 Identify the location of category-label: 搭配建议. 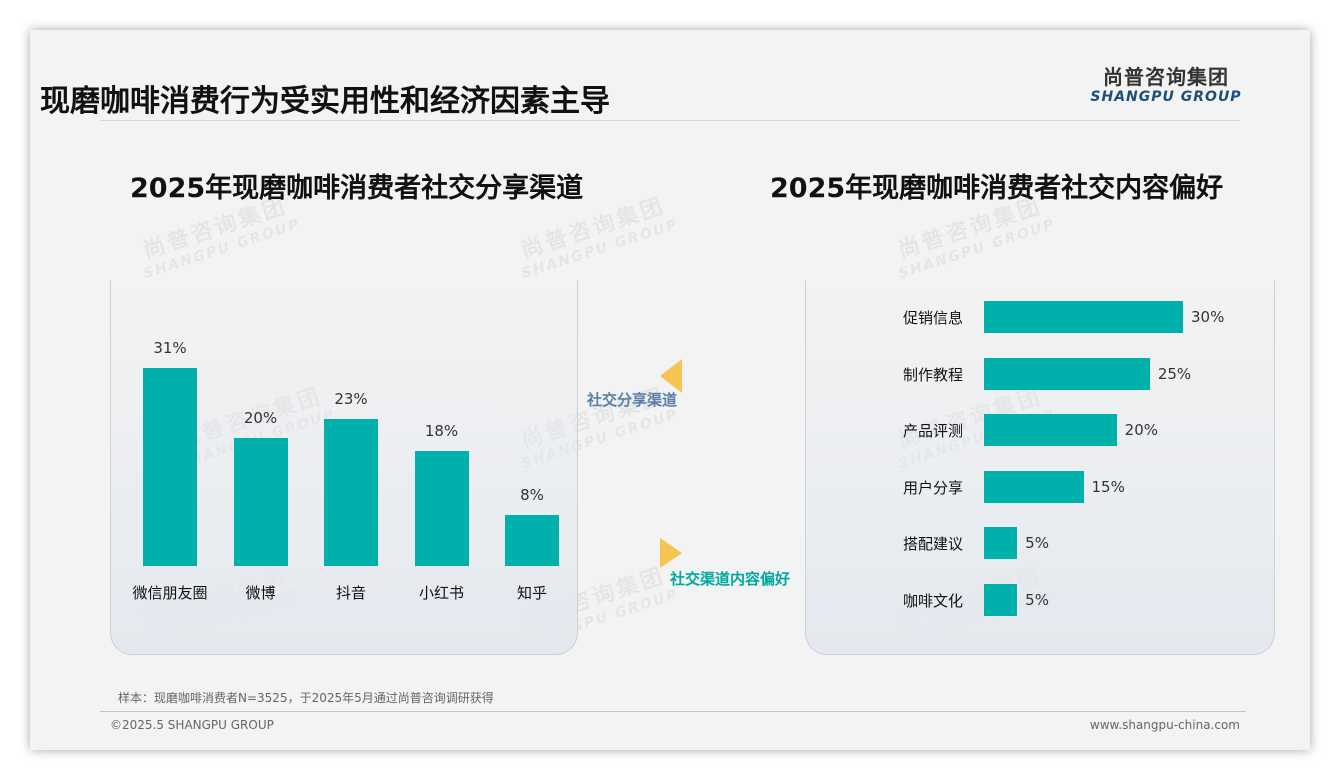
(933, 544).